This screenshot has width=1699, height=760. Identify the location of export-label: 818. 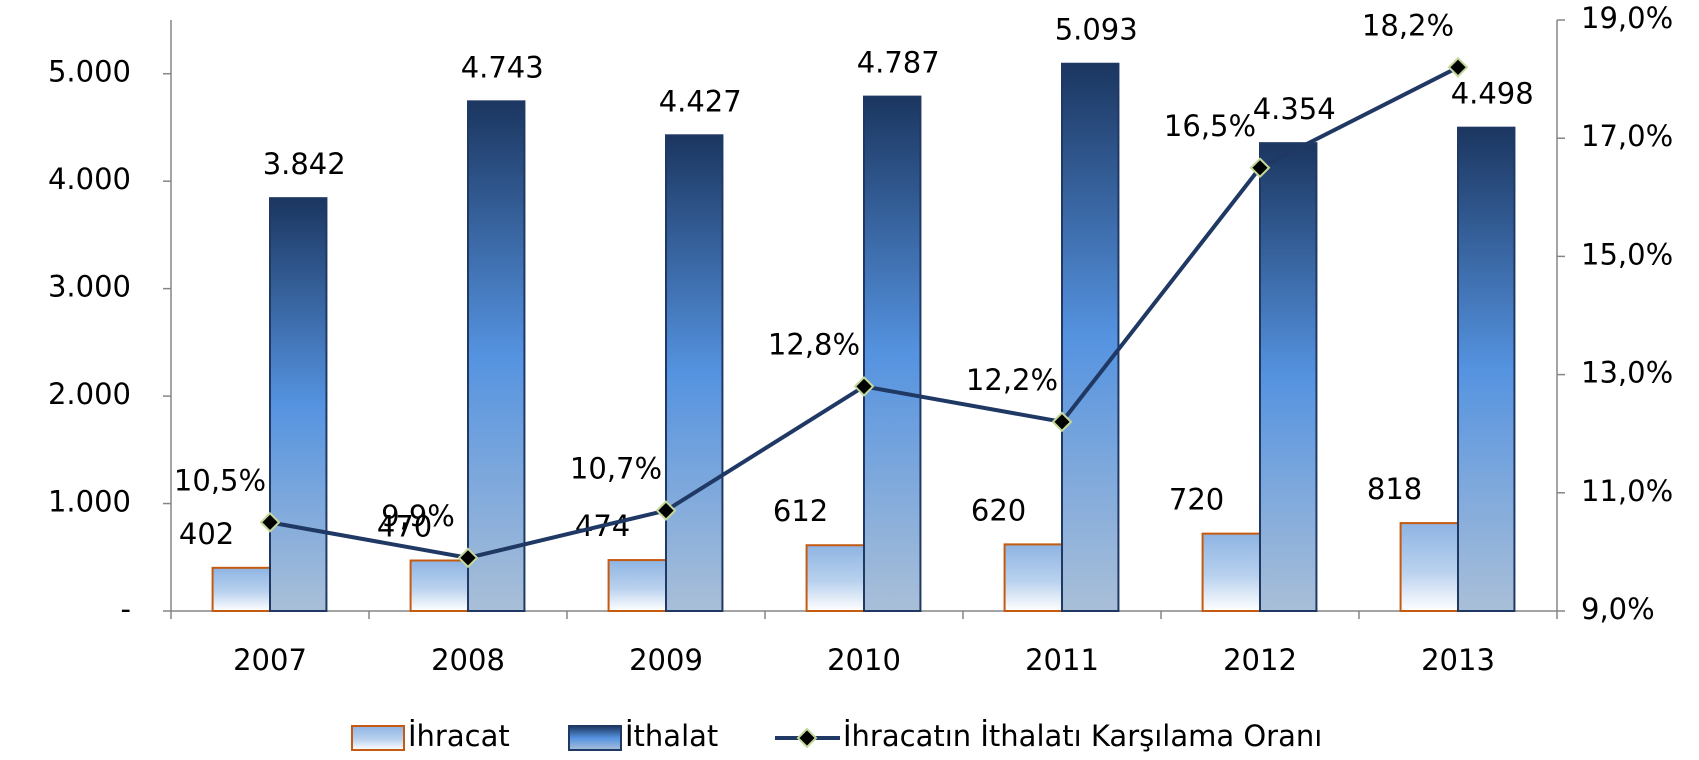
(1394, 489).